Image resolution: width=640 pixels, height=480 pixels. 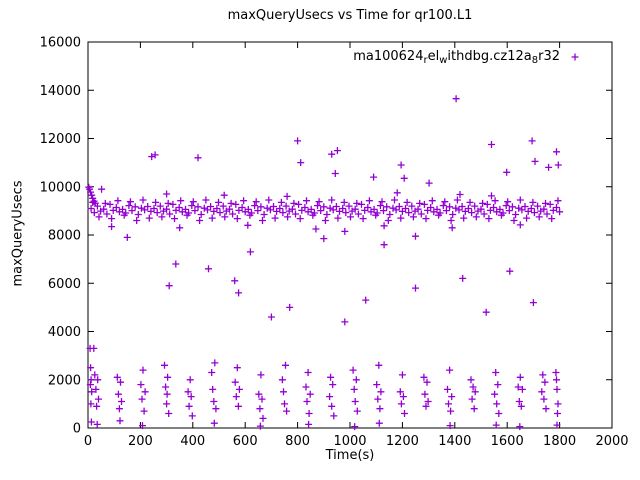 I want to click on x-tick-label: 800, so click(x=297, y=441).